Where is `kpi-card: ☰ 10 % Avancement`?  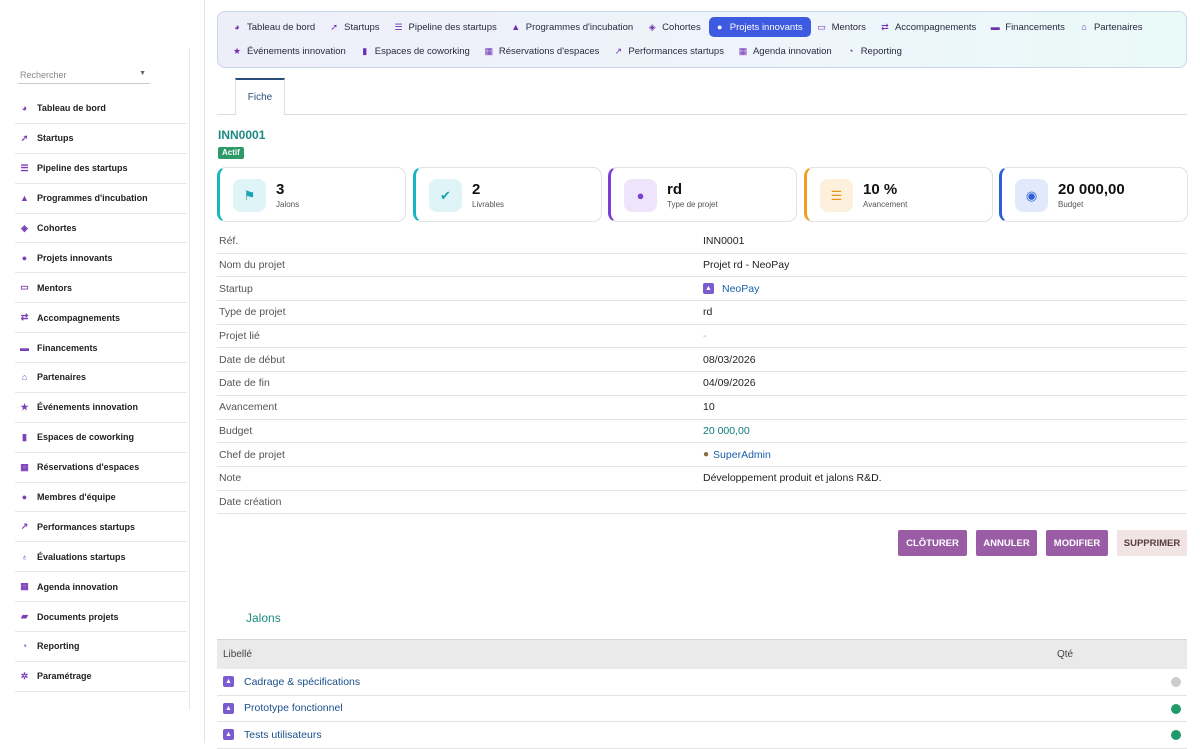 kpi-card: ☰ 10 % Avancement is located at coordinates (898, 194).